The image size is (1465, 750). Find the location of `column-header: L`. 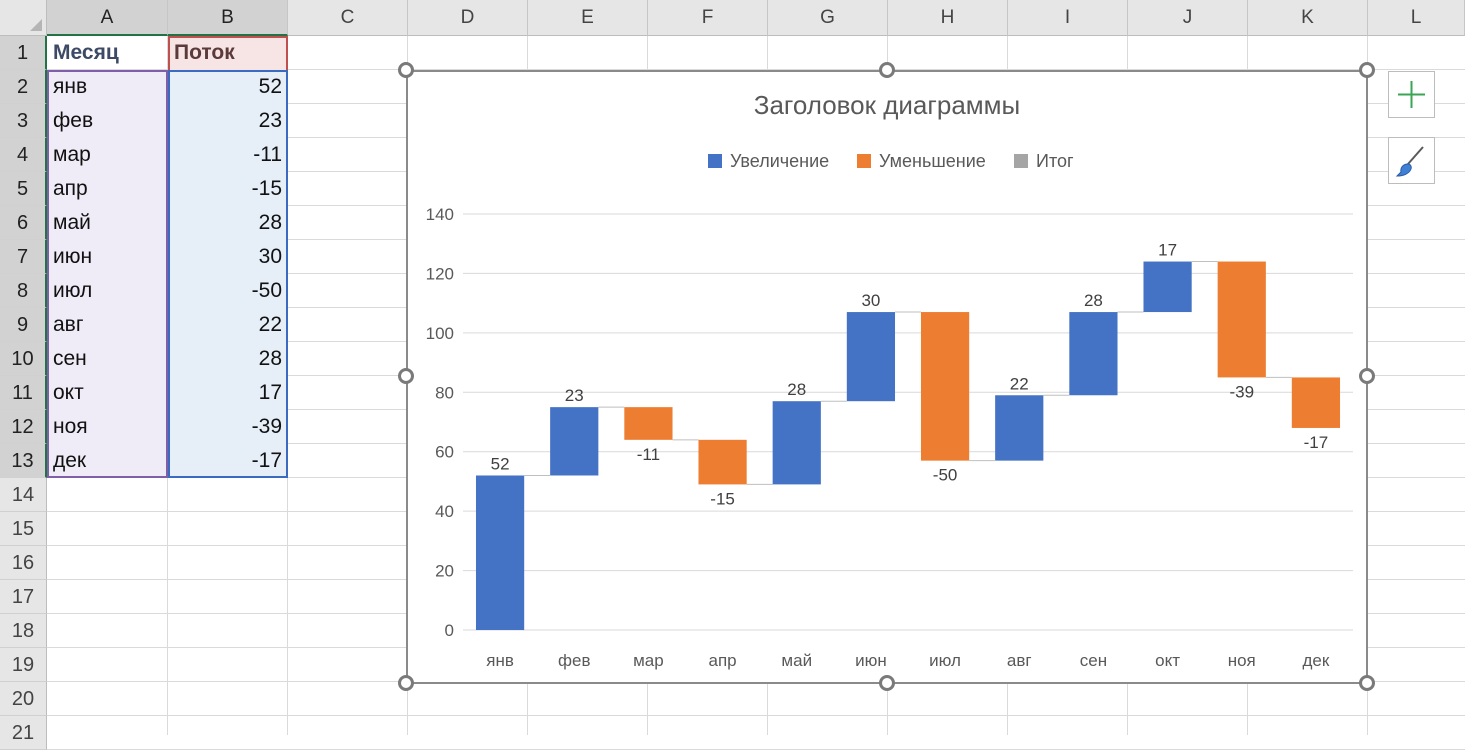

column-header: L is located at coordinates (1416, 18).